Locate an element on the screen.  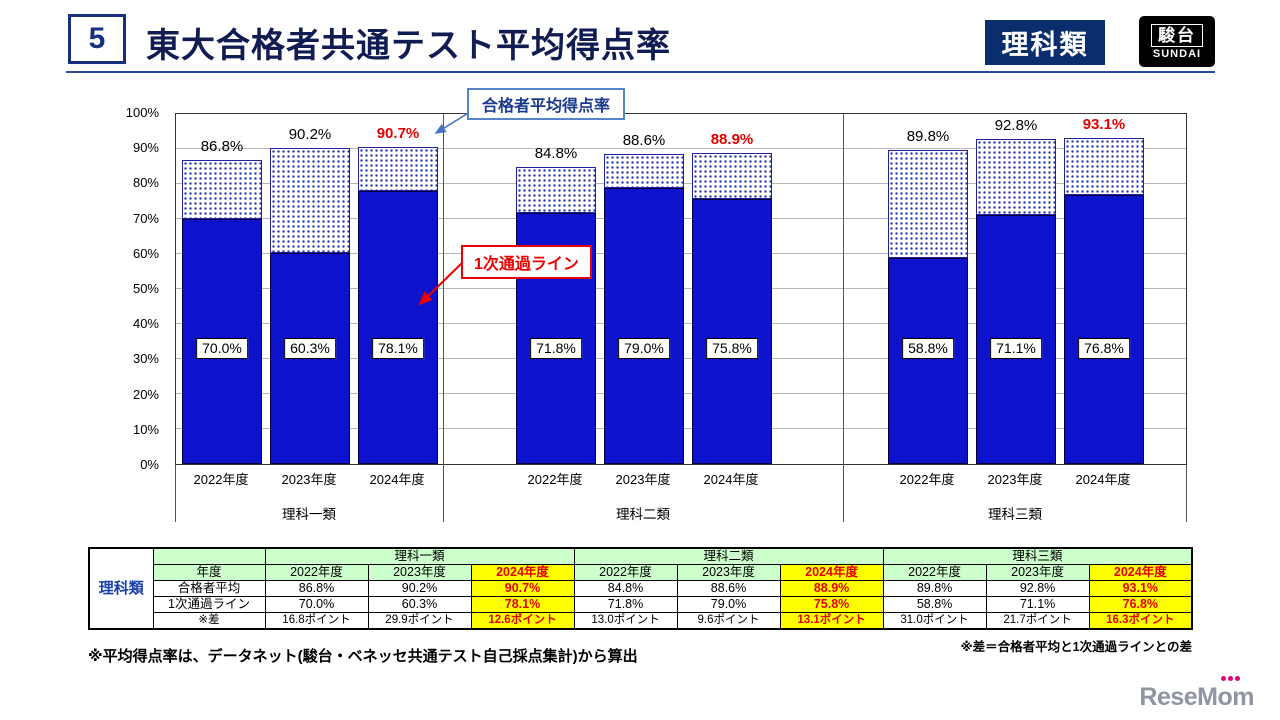
table-cell: 9.6ポイント is located at coordinates (728, 621).